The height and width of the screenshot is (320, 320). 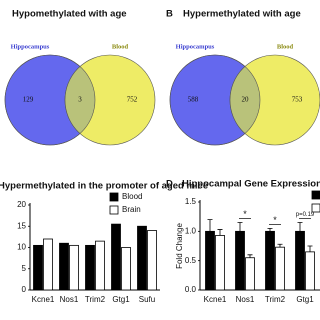 What do you see at coordinates (132, 196) in the screenshot?
I see `legend-label: Blood` at bounding box center [132, 196].